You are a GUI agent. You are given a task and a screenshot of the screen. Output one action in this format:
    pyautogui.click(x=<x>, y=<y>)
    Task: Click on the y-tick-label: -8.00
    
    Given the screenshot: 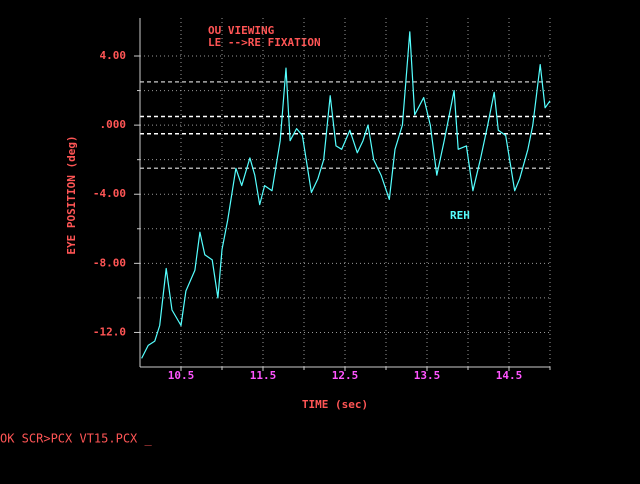 What is the action you would take?
    pyautogui.click(x=109, y=262)
    